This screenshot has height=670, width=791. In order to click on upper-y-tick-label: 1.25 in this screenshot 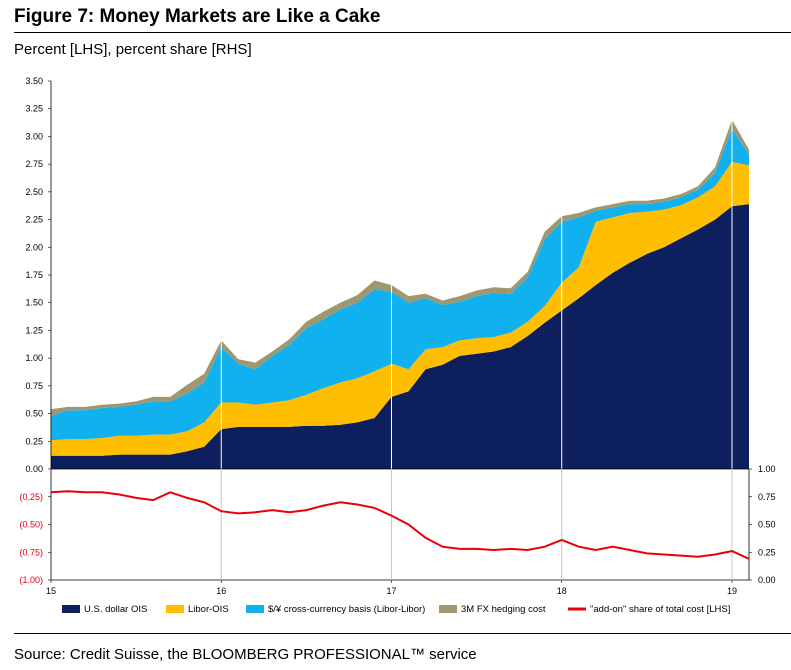, I will do `click(34, 330)`.